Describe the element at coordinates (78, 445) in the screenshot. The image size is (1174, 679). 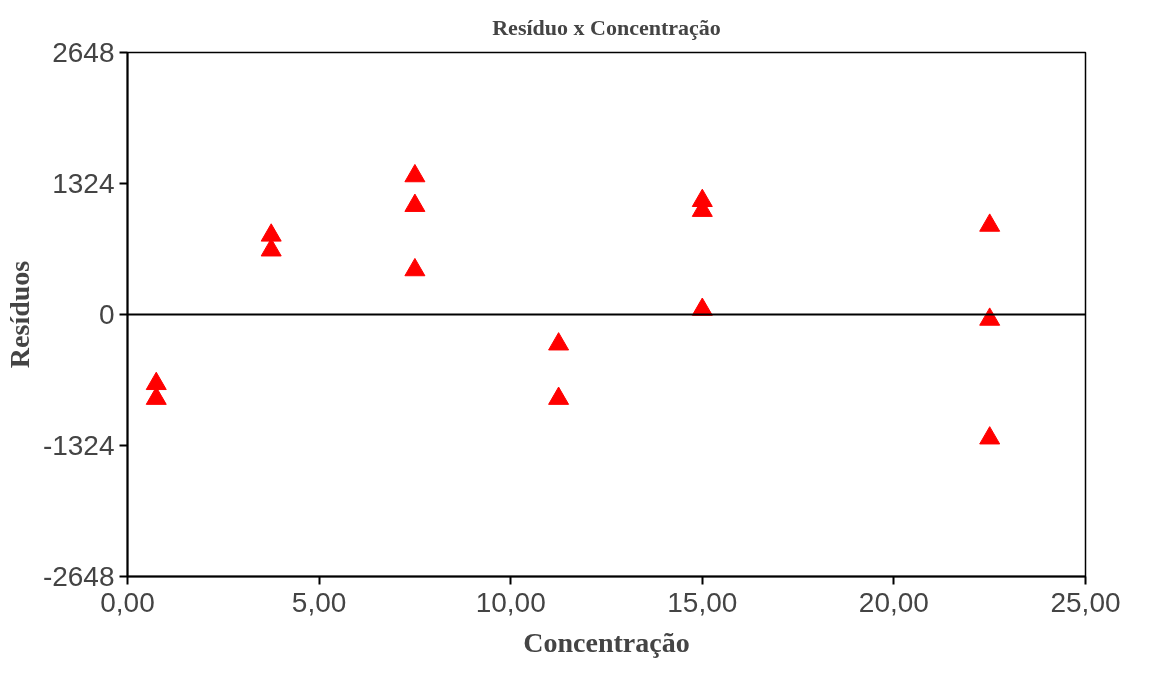
I see `y-tick-label: -1324` at that location.